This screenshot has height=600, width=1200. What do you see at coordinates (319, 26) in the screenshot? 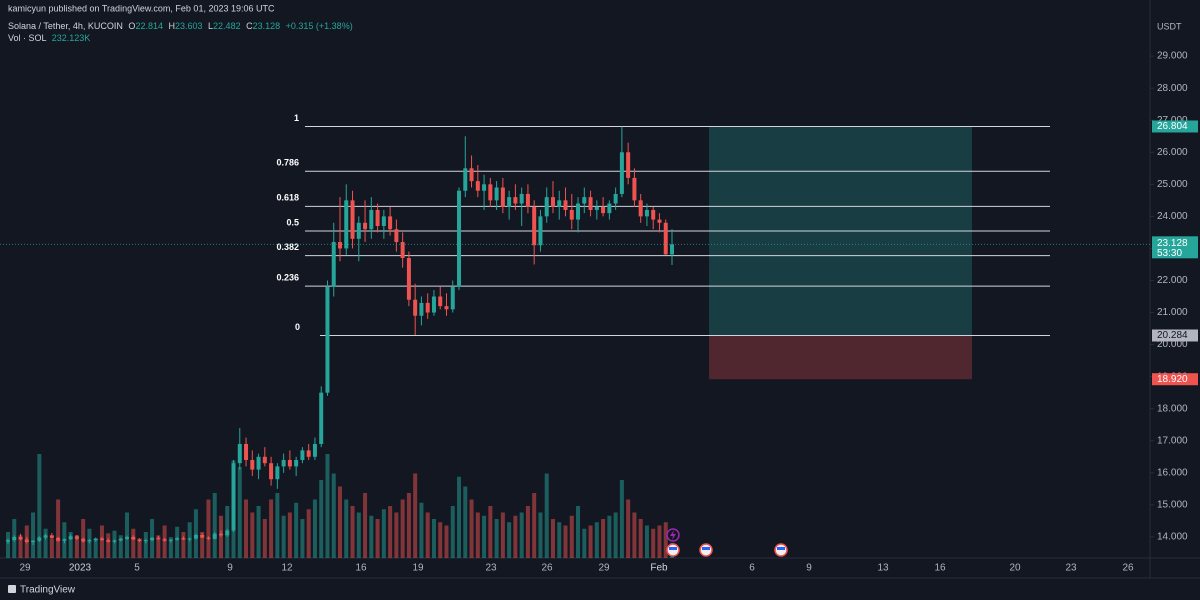
I see `change: +0.315 (+1.38%)` at bounding box center [319, 26].